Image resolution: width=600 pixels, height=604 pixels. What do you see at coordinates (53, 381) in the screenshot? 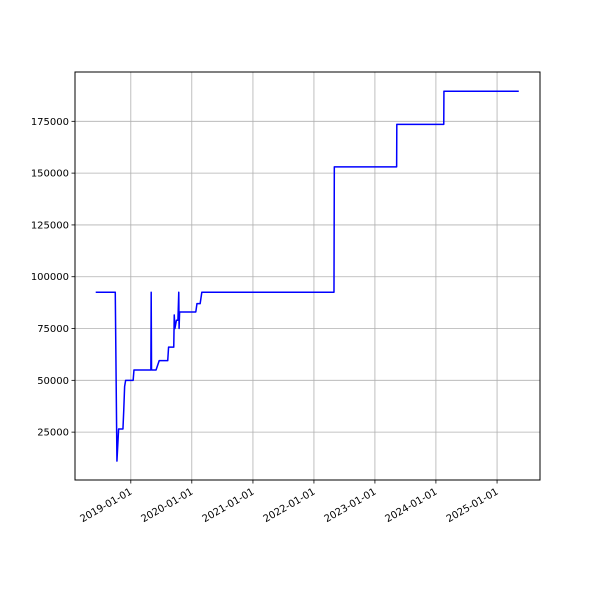
I see `y-tick-label: 50000` at bounding box center [53, 381].